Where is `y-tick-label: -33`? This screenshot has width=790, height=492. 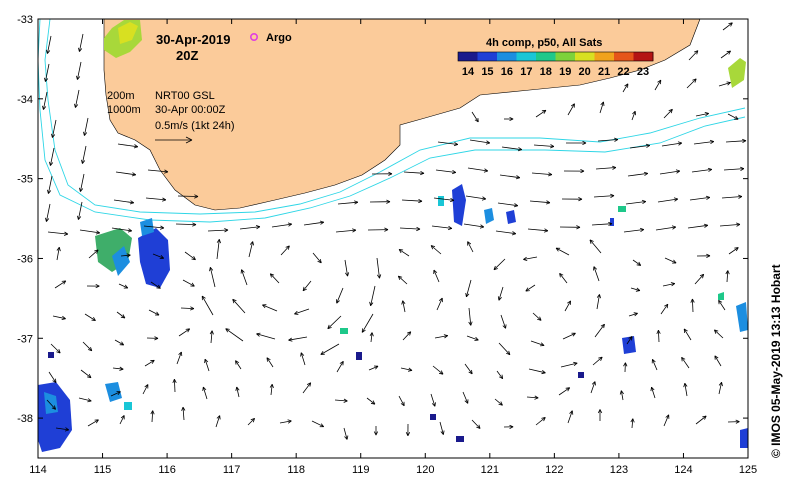 y-tick-label: -33 is located at coordinates (25, 20).